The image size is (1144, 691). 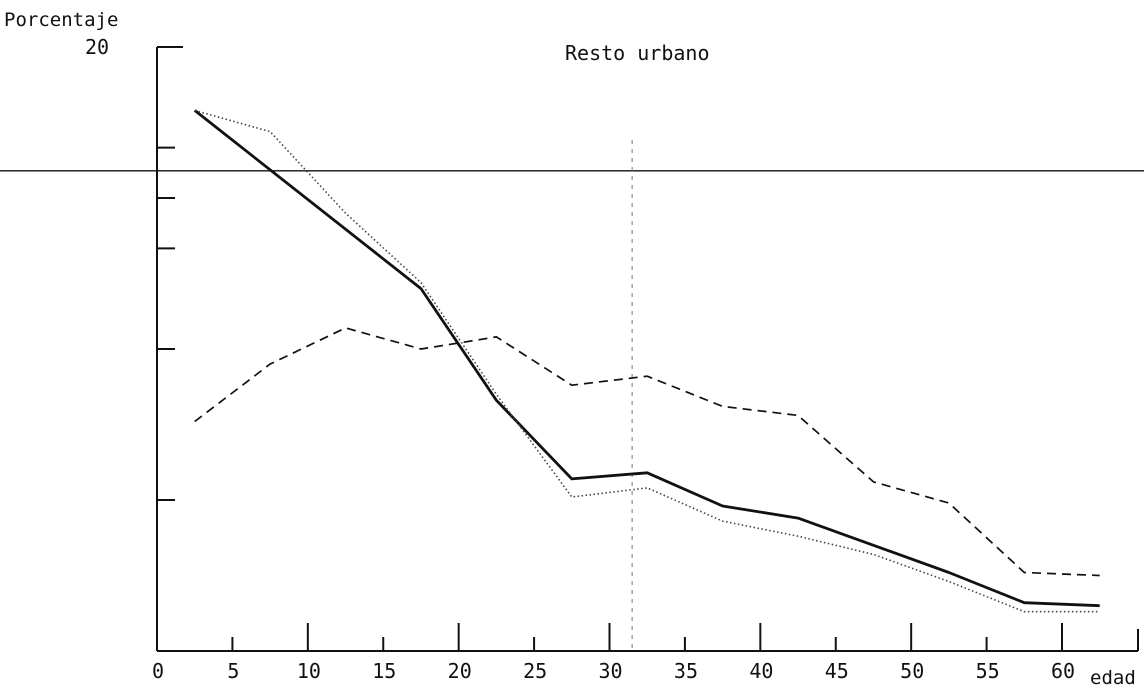 I want to click on x-tick-label: 20, so click(x=460, y=671).